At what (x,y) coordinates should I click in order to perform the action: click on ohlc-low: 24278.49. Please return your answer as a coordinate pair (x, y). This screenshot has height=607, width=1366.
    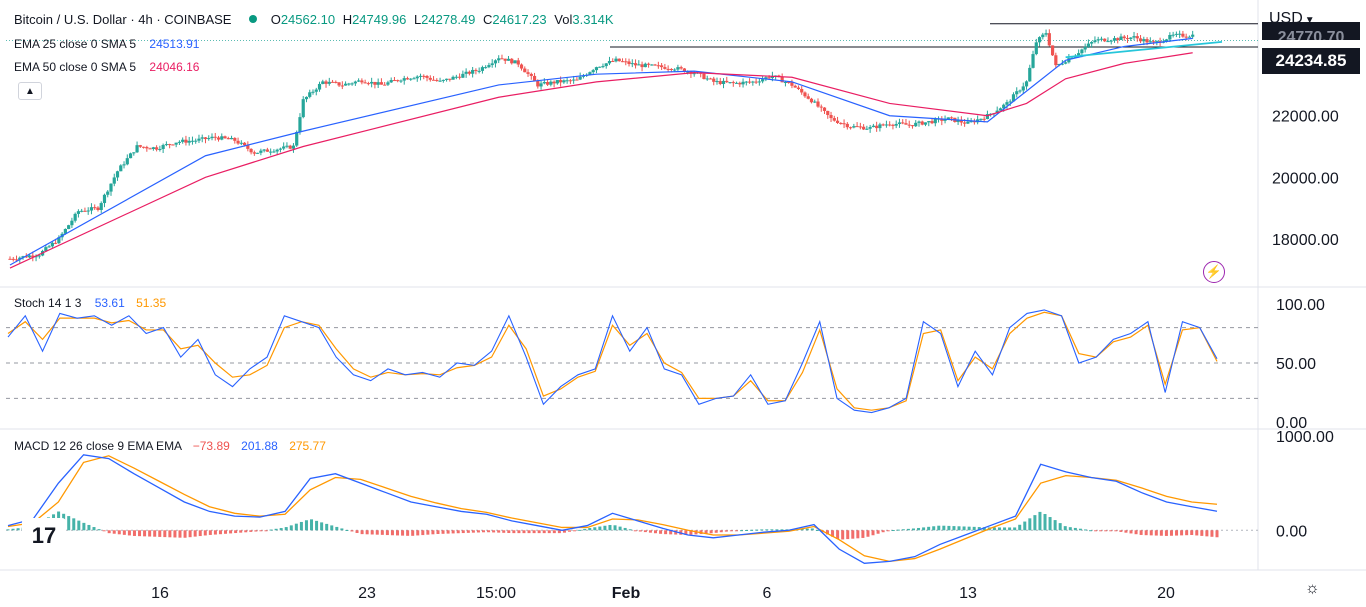
    Looking at the image, I should click on (448, 19).